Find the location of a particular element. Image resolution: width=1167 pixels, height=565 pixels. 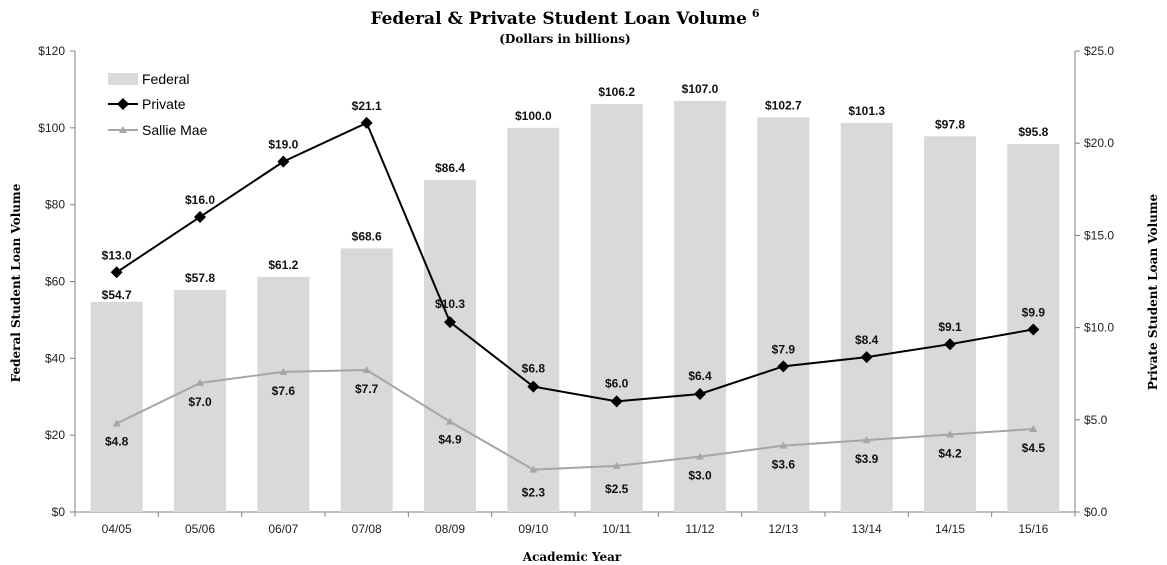

x-tick-label: 07/08 is located at coordinates (367, 529).